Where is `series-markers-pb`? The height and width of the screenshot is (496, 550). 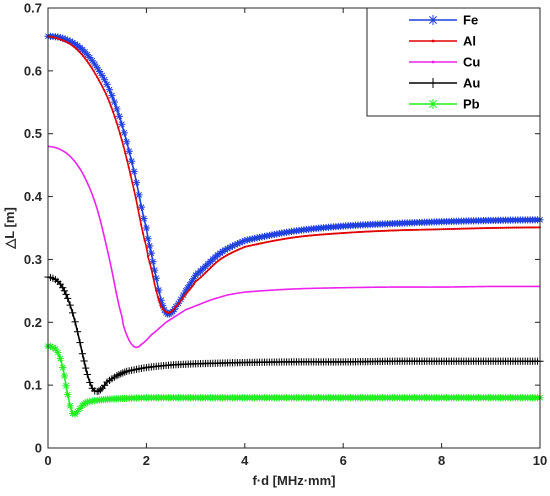 series-markers-pb is located at coordinates (294, 380).